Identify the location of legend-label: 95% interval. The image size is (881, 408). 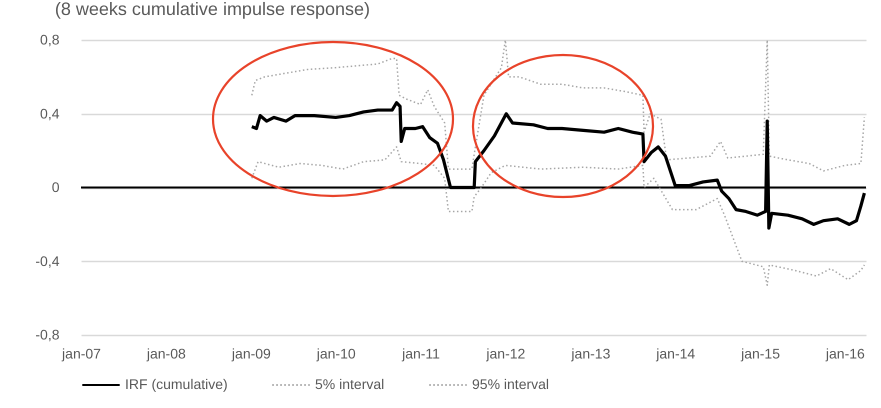
(511, 384).